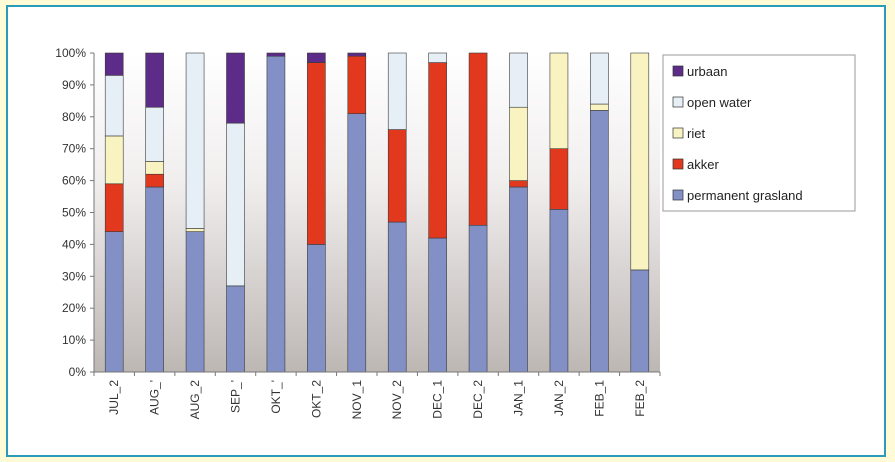  What do you see at coordinates (70, 53) in the screenshot?
I see `y-tick-label: 100%` at bounding box center [70, 53].